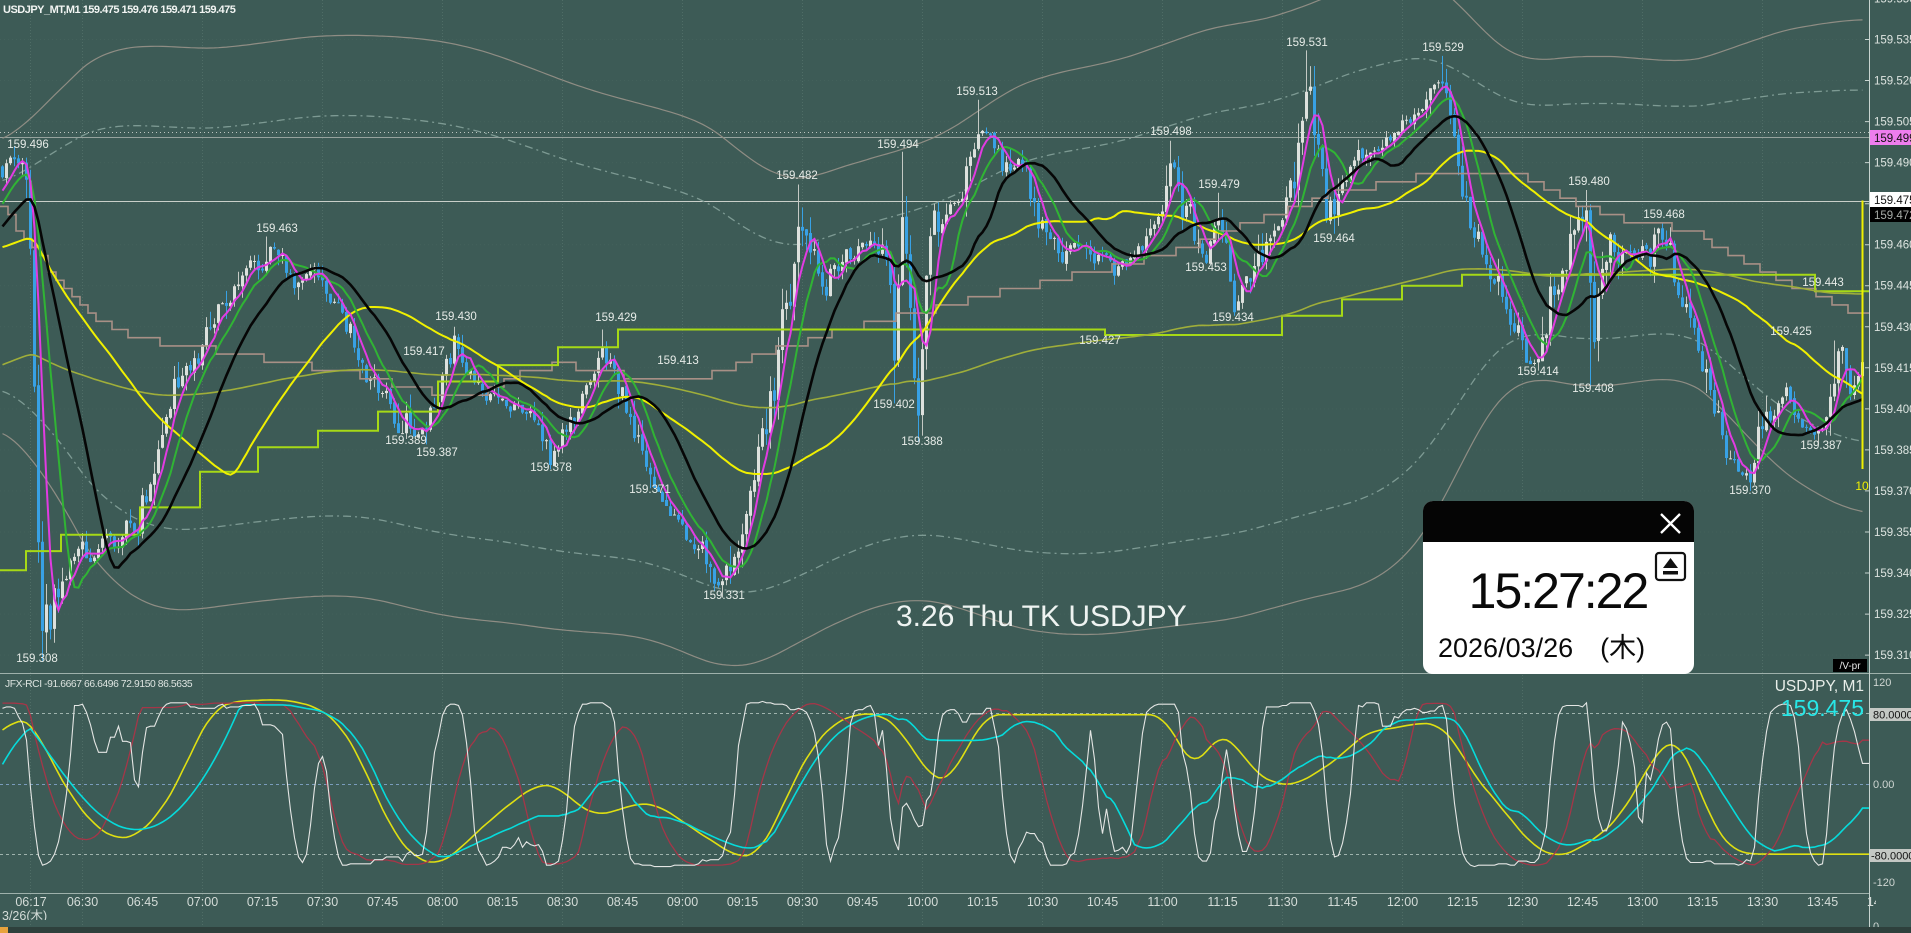 The width and height of the screenshot is (1911, 933). Describe the element at coordinates (1892, 216) in the screenshot. I see `svg-text: 159.472` at that location.